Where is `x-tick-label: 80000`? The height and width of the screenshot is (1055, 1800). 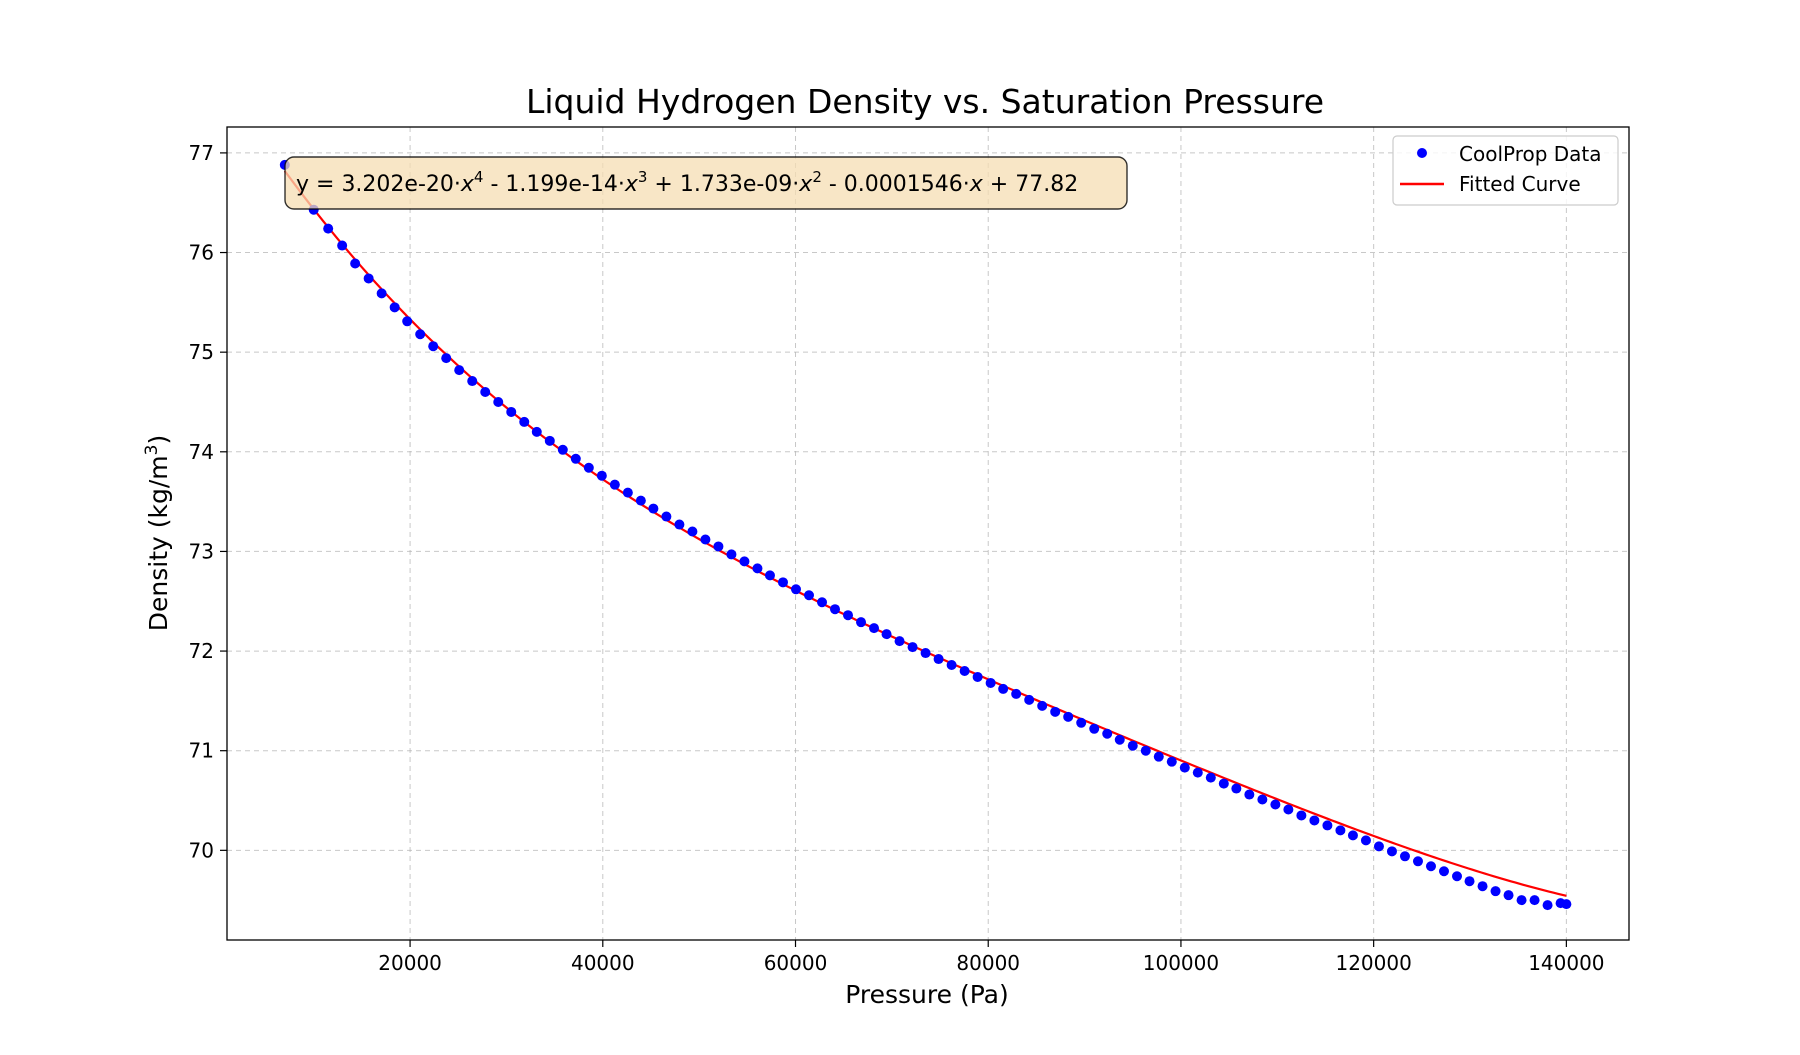
x-tick-label: 80000 is located at coordinates (988, 963).